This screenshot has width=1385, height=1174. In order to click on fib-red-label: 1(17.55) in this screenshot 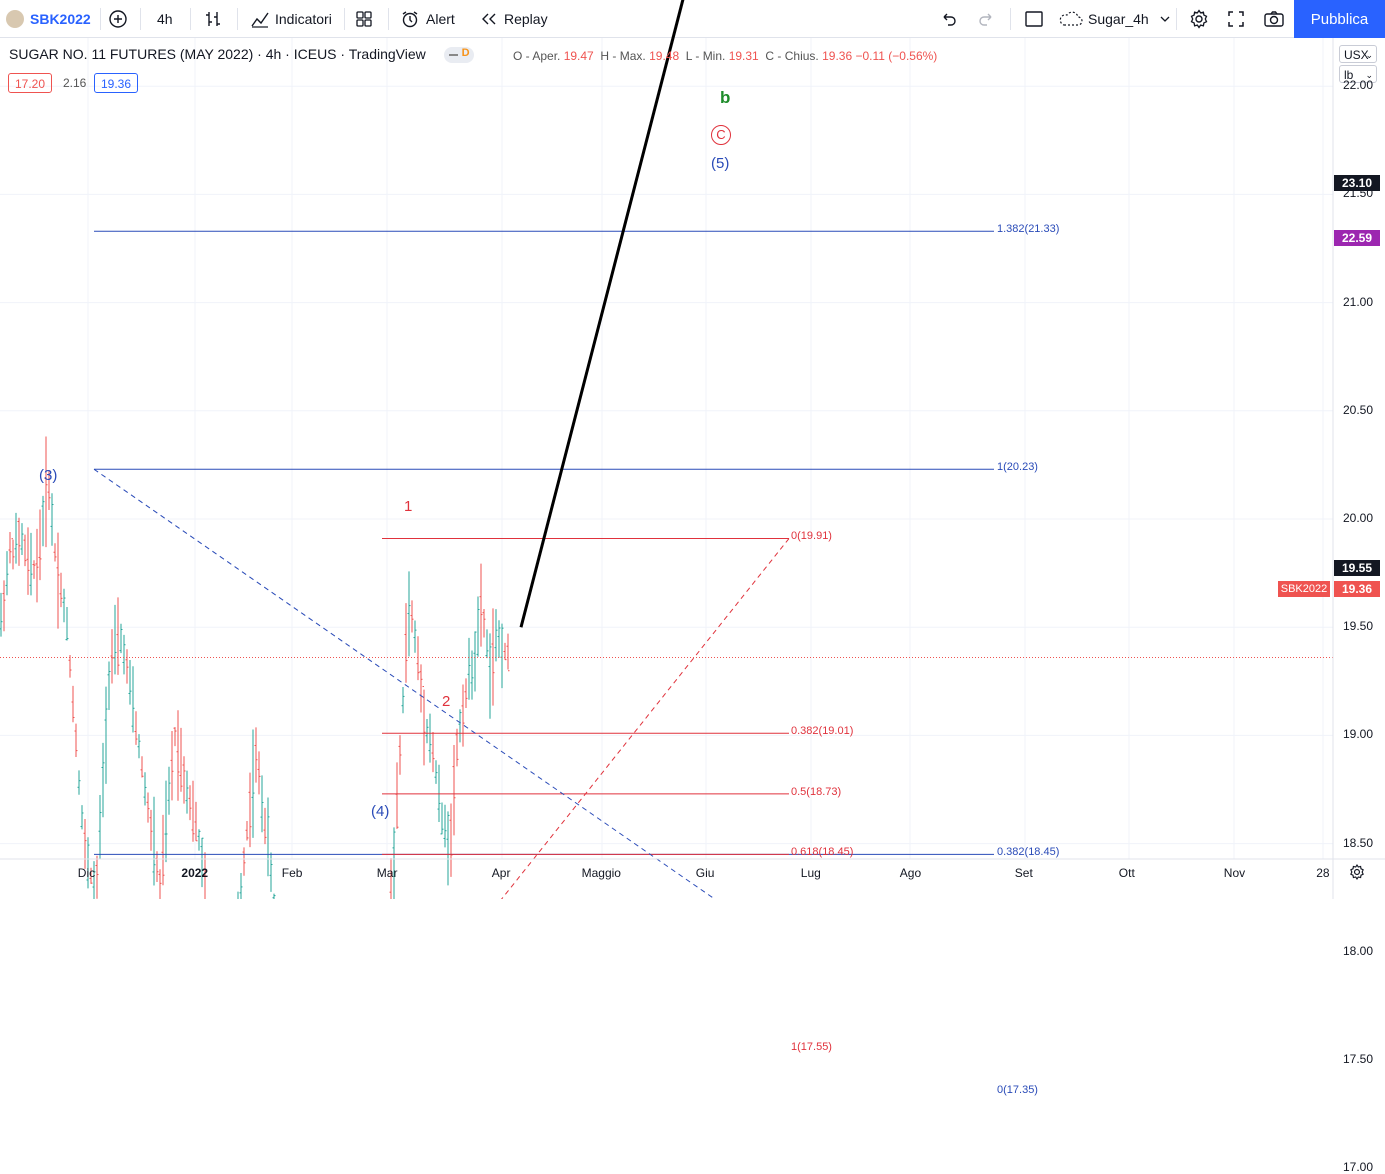, I will do `click(811, 1047)`.